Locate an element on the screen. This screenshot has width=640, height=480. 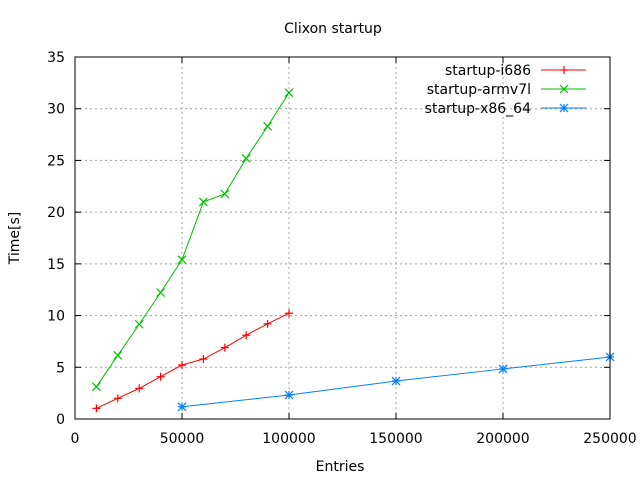
x-tick-label: 50000 is located at coordinates (182, 439).